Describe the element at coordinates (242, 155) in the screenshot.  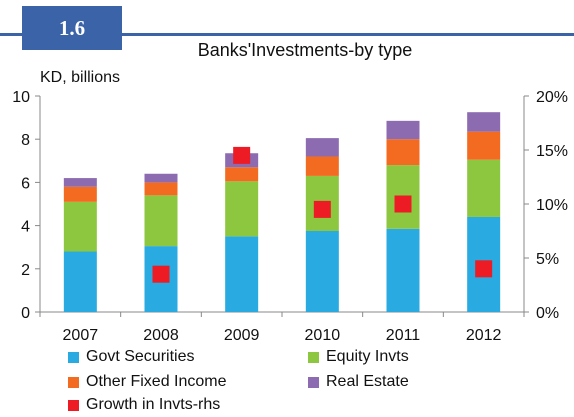
I see `growth-marker-2009` at that location.